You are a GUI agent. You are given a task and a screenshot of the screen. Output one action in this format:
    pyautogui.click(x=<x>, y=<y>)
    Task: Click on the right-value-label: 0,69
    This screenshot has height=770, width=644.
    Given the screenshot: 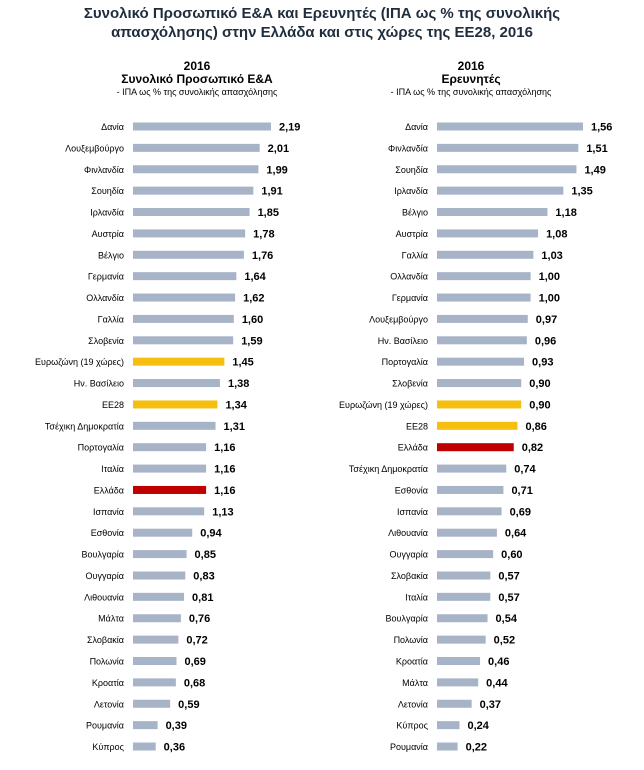 What is the action you would take?
    pyautogui.click(x=520, y=512)
    